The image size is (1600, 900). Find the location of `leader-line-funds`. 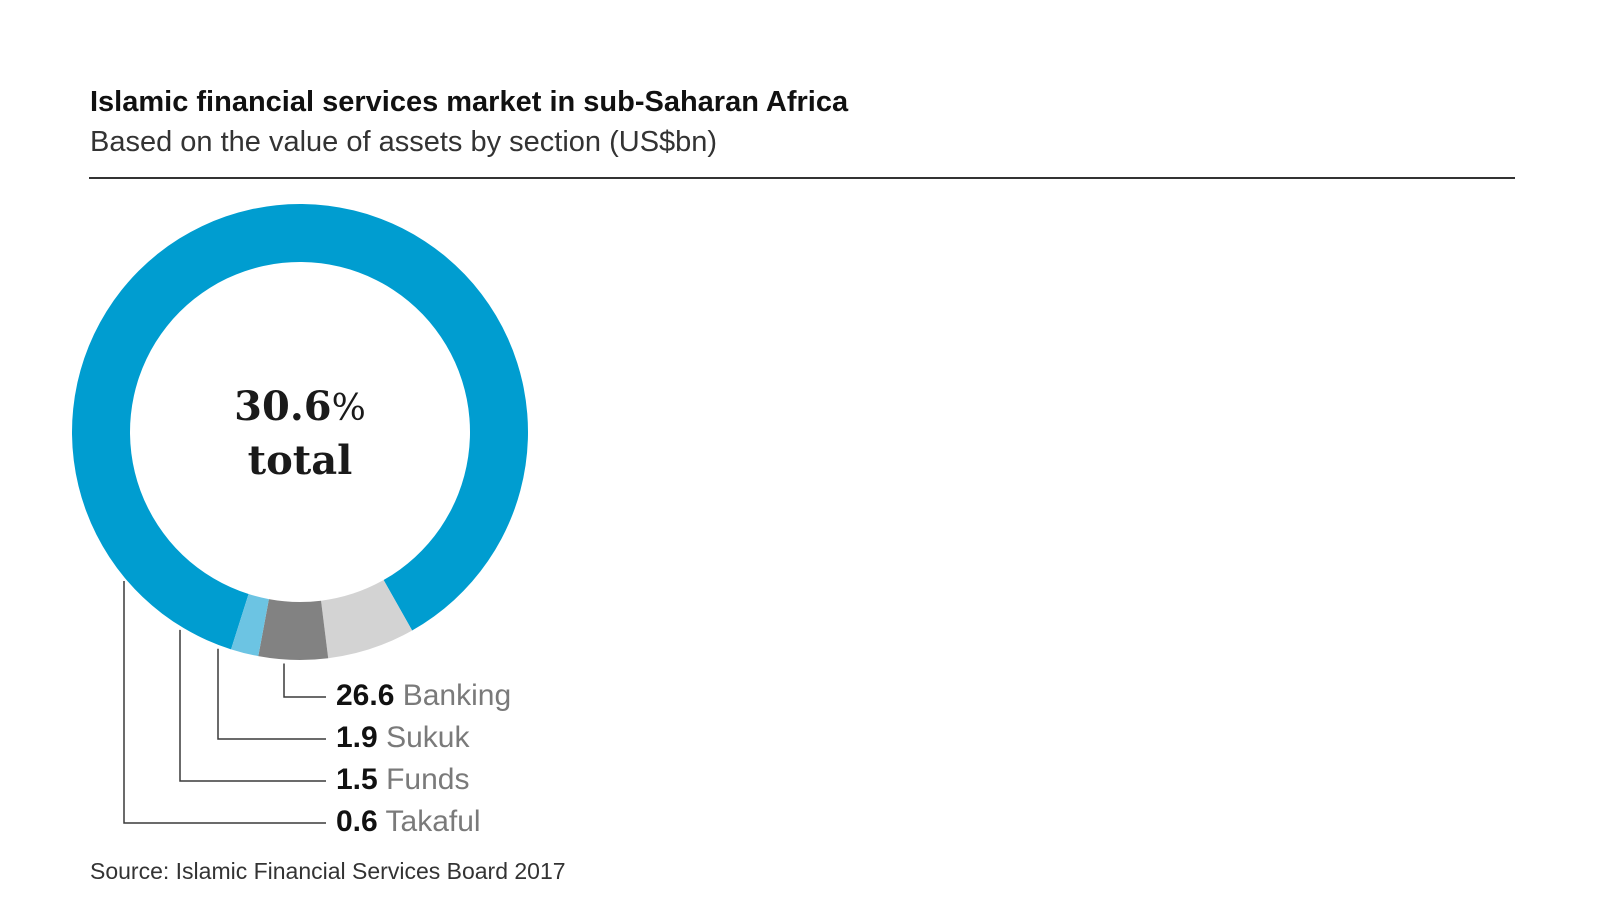

leader-line-funds is located at coordinates (252, 705).